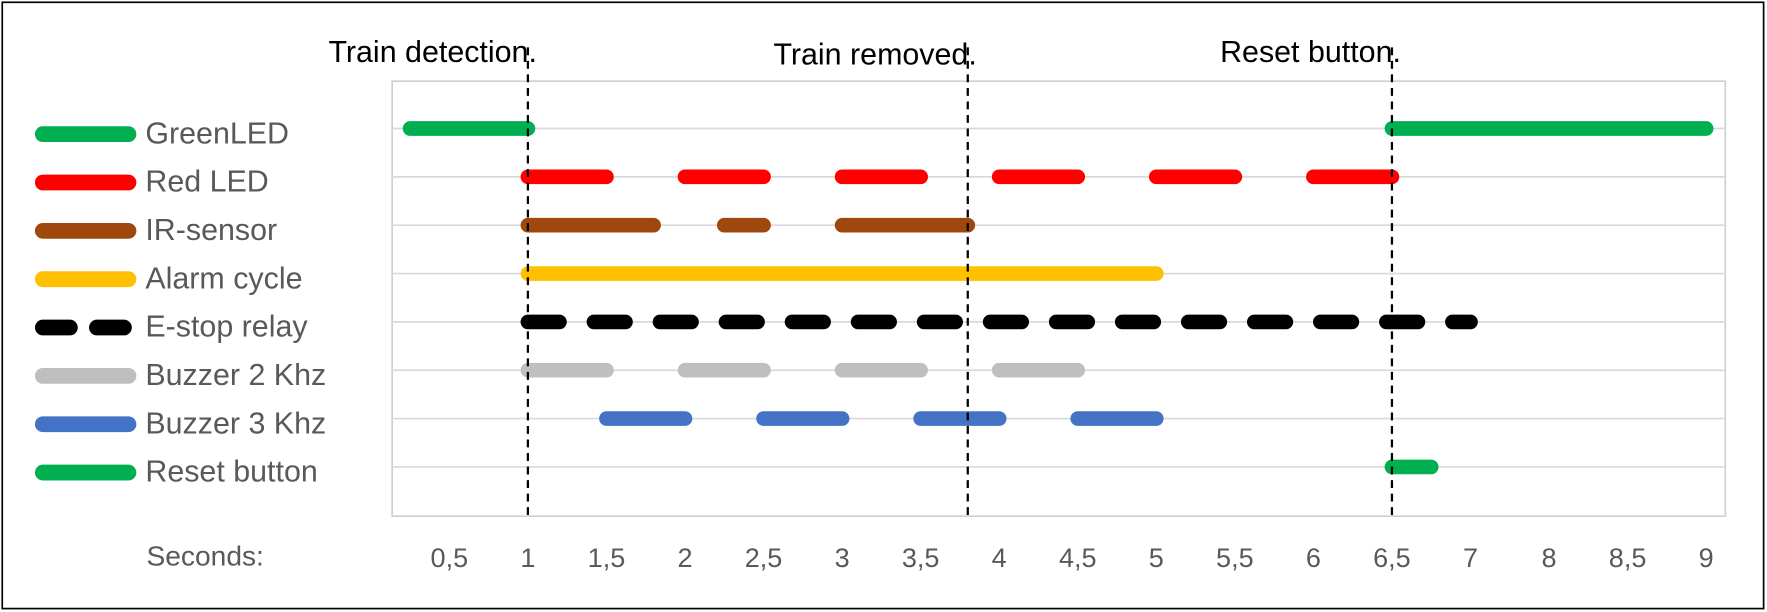 This screenshot has height=612, width=1767. Describe the element at coordinates (235, 423) in the screenshot. I see `legend-label: Buzzer 3 Khz` at that location.